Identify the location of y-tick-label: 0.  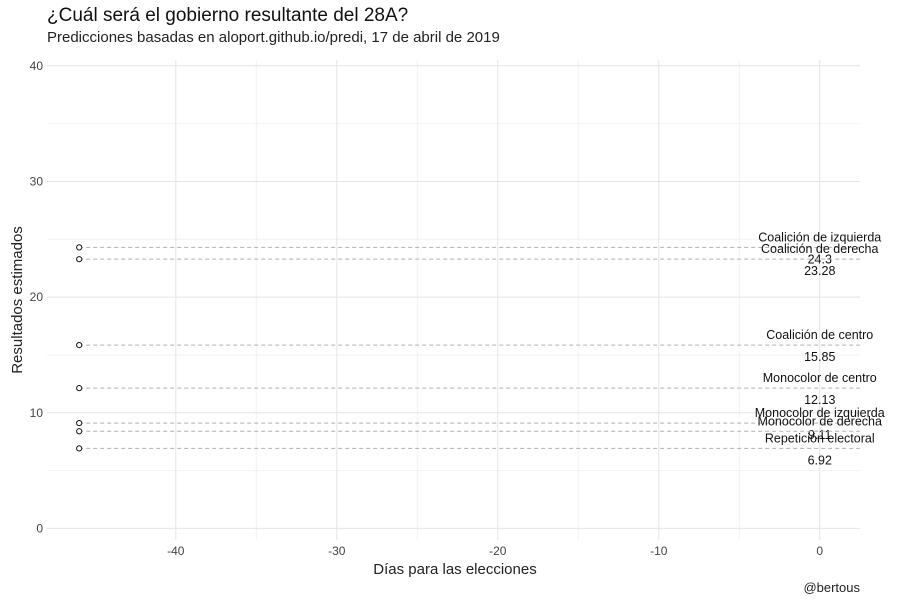
(39, 528).